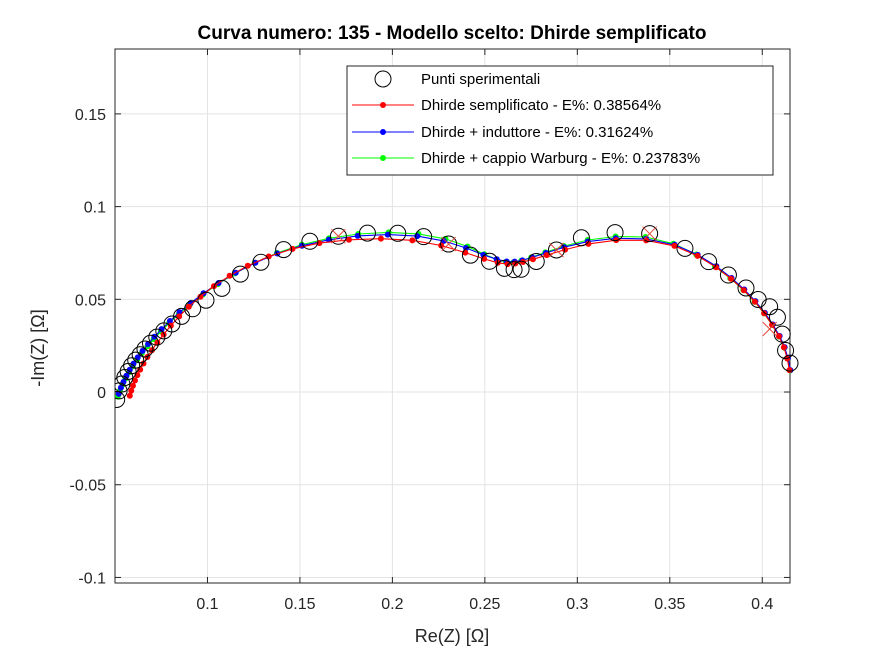  Describe the element at coordinates (537, 132) in the screenshot. I see `legend-label: Dhirde + induttore - E%: 0.31624%` at that location.